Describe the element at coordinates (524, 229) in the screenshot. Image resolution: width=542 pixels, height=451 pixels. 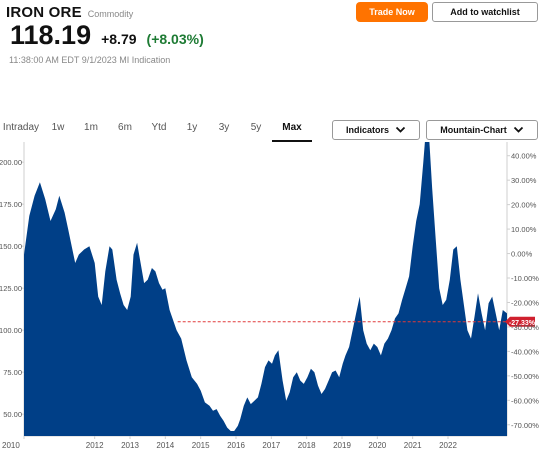
I see `pct-tick-label: 10.00%` at that location.